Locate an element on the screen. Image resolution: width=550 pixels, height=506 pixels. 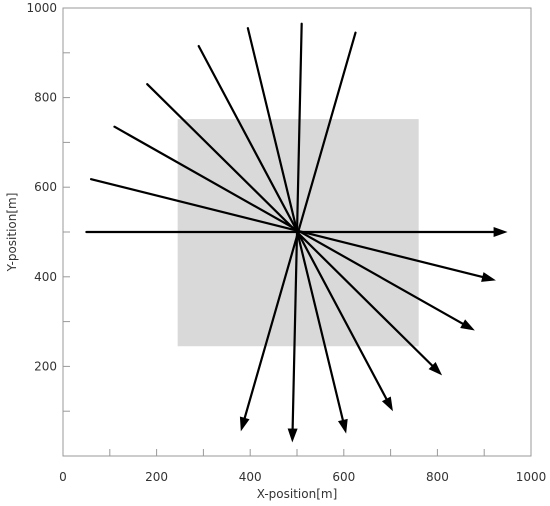
x-tick-label: 800 is located at coordinates (437, 477).